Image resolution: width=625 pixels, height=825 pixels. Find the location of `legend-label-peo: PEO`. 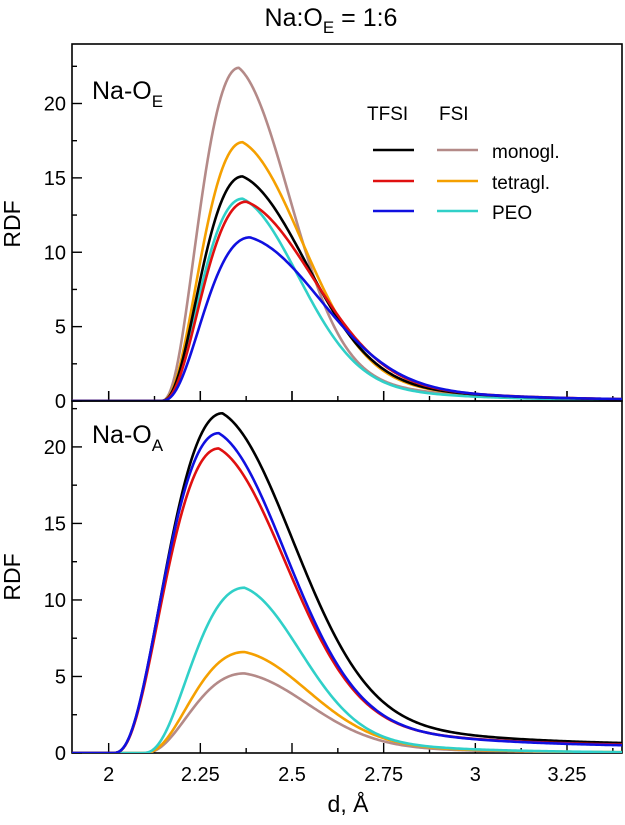

legend-label-peo: PEO is located at coordinates (512, 213).